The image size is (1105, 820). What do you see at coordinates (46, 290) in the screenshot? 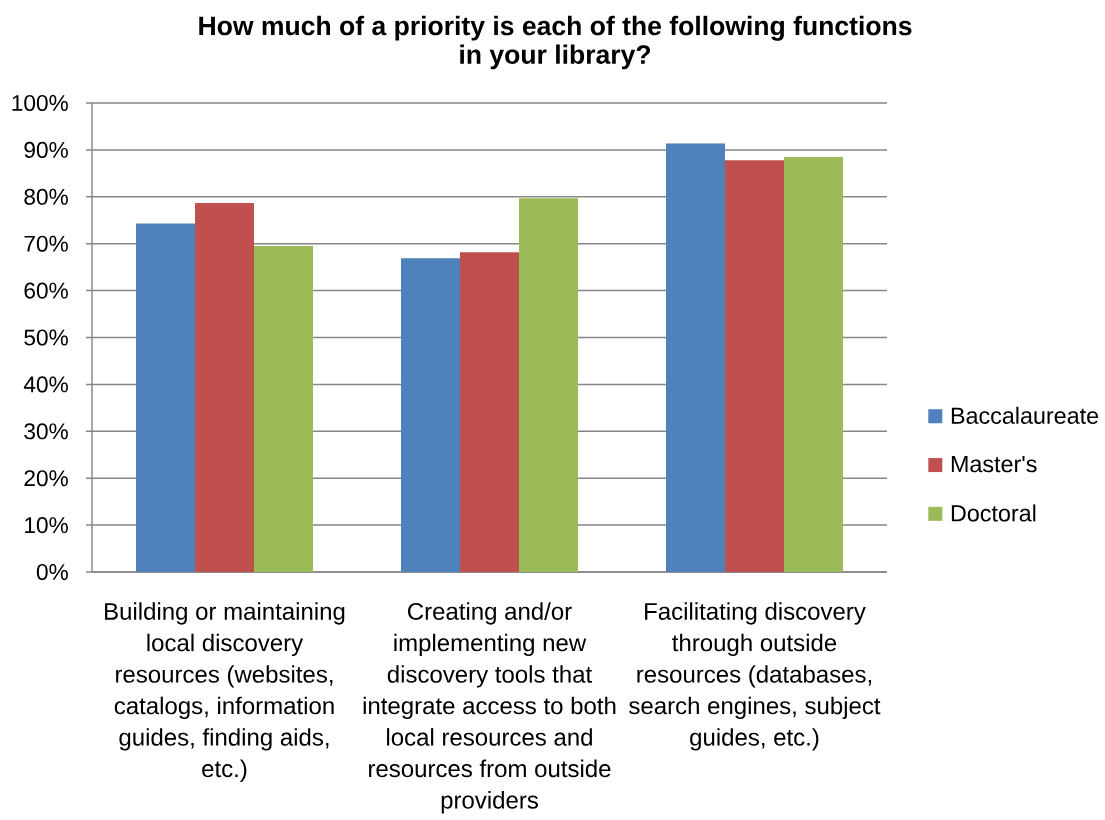
I see `y-tick-label: 60%` at bounding box center [46, 290].